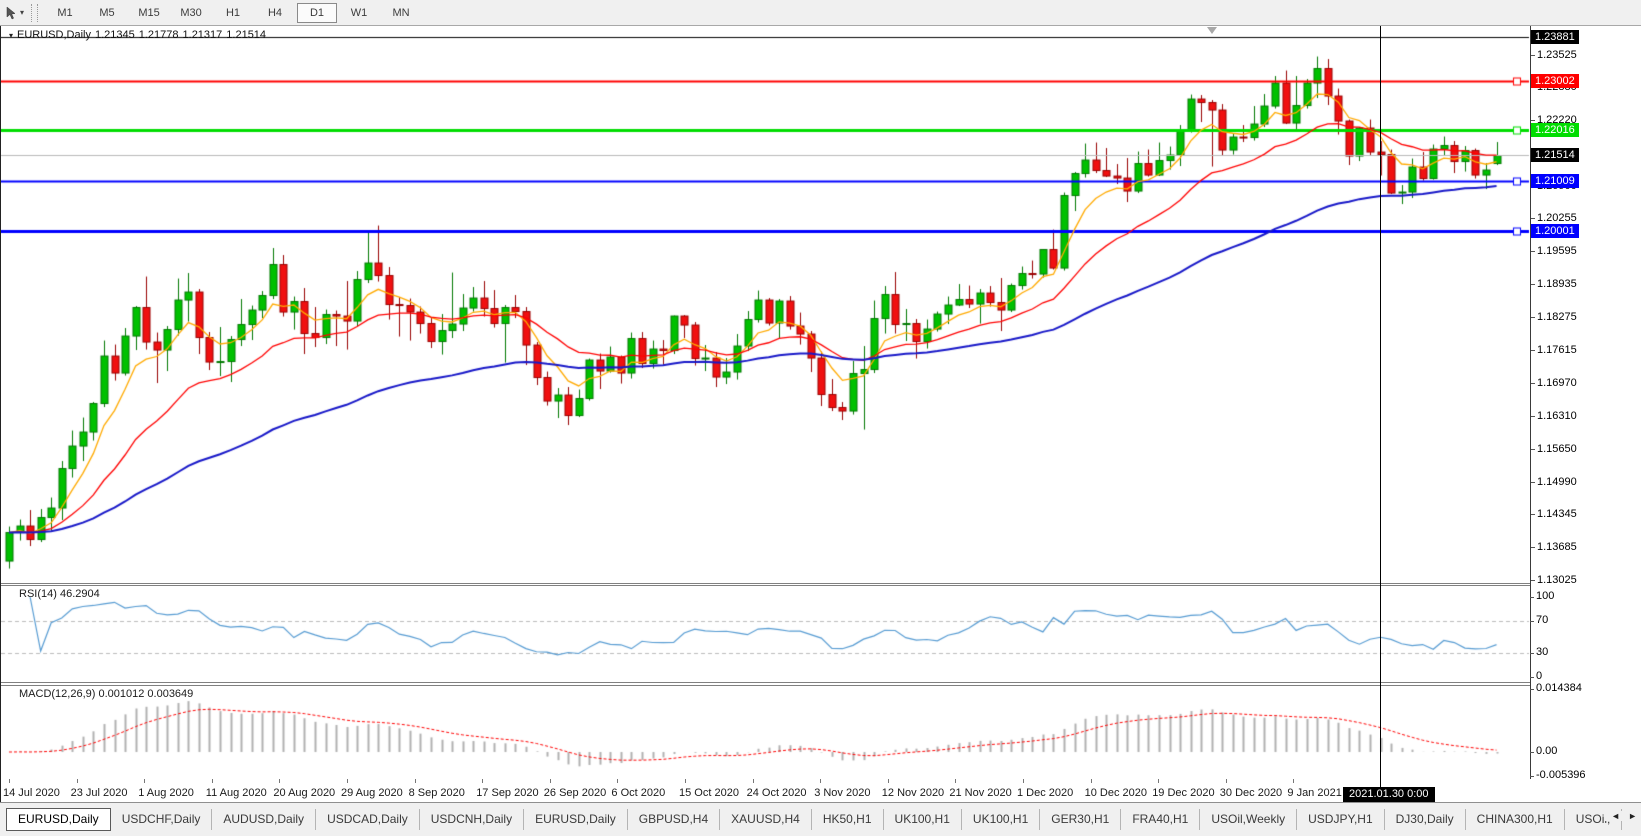 The height and width of the screenshot is (836, 1641). Describe the element at coordinates (1212, 30) in the screenshot. I see `chart-shift-marker` at that location.